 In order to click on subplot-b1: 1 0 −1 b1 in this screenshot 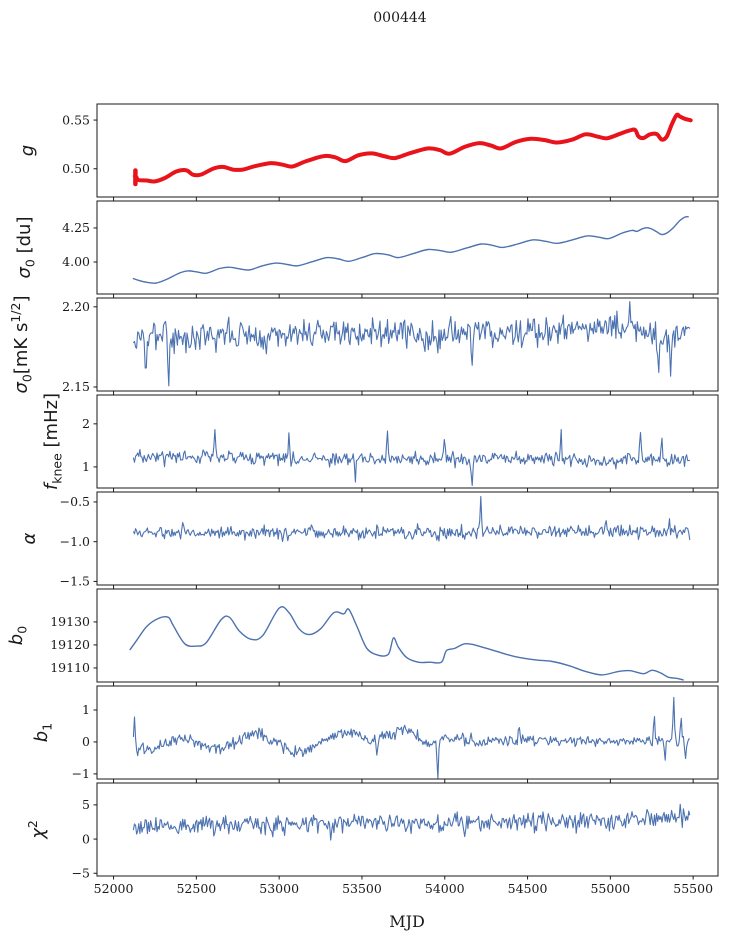, I will do `click(375, 734)`.